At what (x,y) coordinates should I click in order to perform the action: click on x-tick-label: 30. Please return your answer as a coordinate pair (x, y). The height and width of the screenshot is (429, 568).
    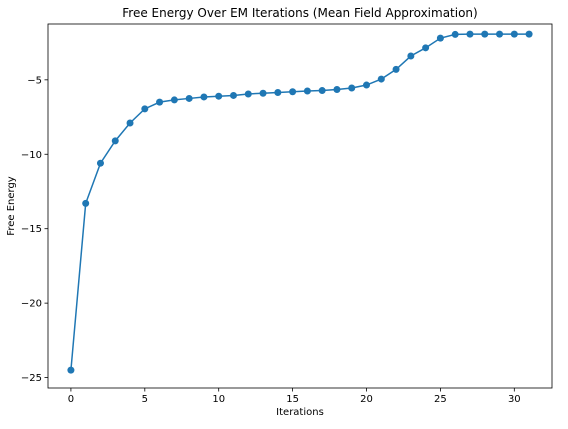
    Looking at the image, I should click on (514, 399).